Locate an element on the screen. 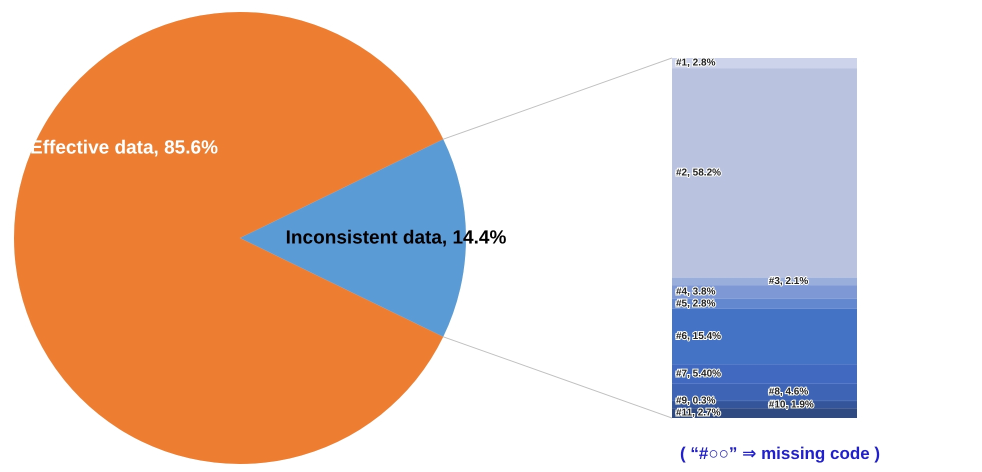  series-label: #5, is located at coordinates (683, 304).